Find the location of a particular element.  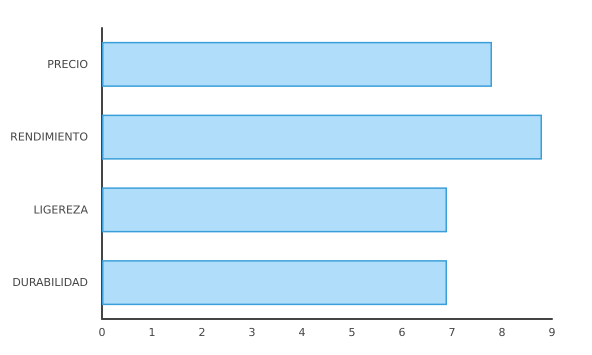

x-tick-label: 6 is located at coordinates (402, 332).